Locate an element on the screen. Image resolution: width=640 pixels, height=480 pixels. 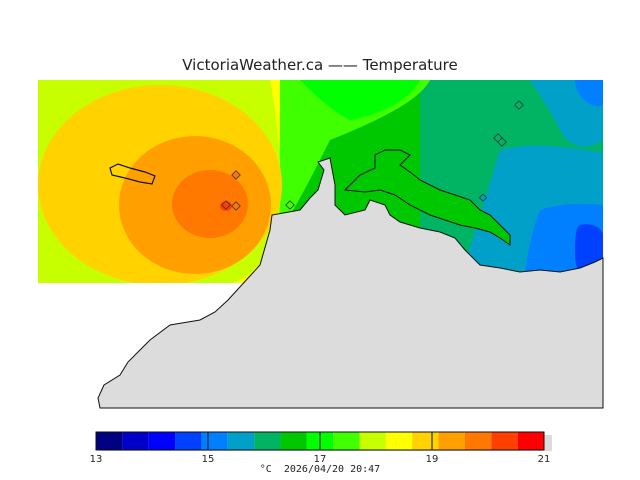
legend-timestamp: 2026/04/20 20:47 is located at coordinates (332, 469).